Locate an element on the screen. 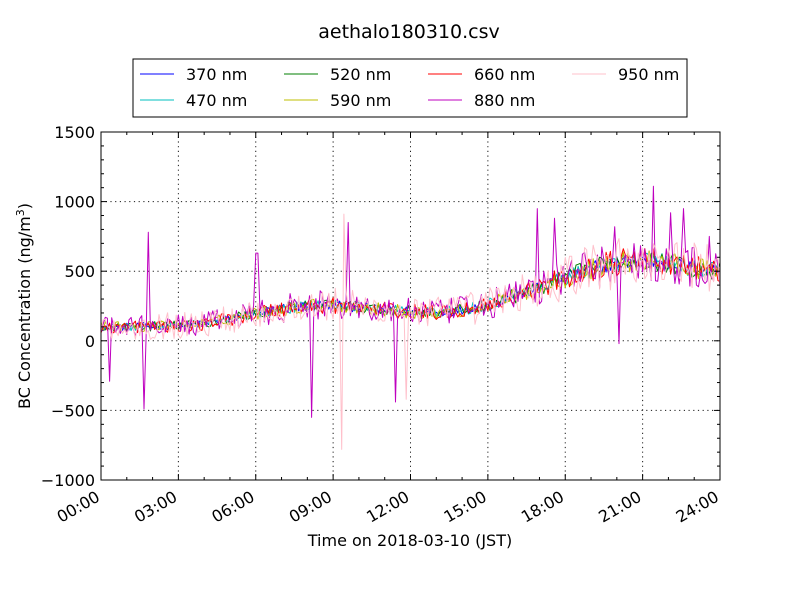  y-axis-label-close: ) is located at coordinates (24, 206).